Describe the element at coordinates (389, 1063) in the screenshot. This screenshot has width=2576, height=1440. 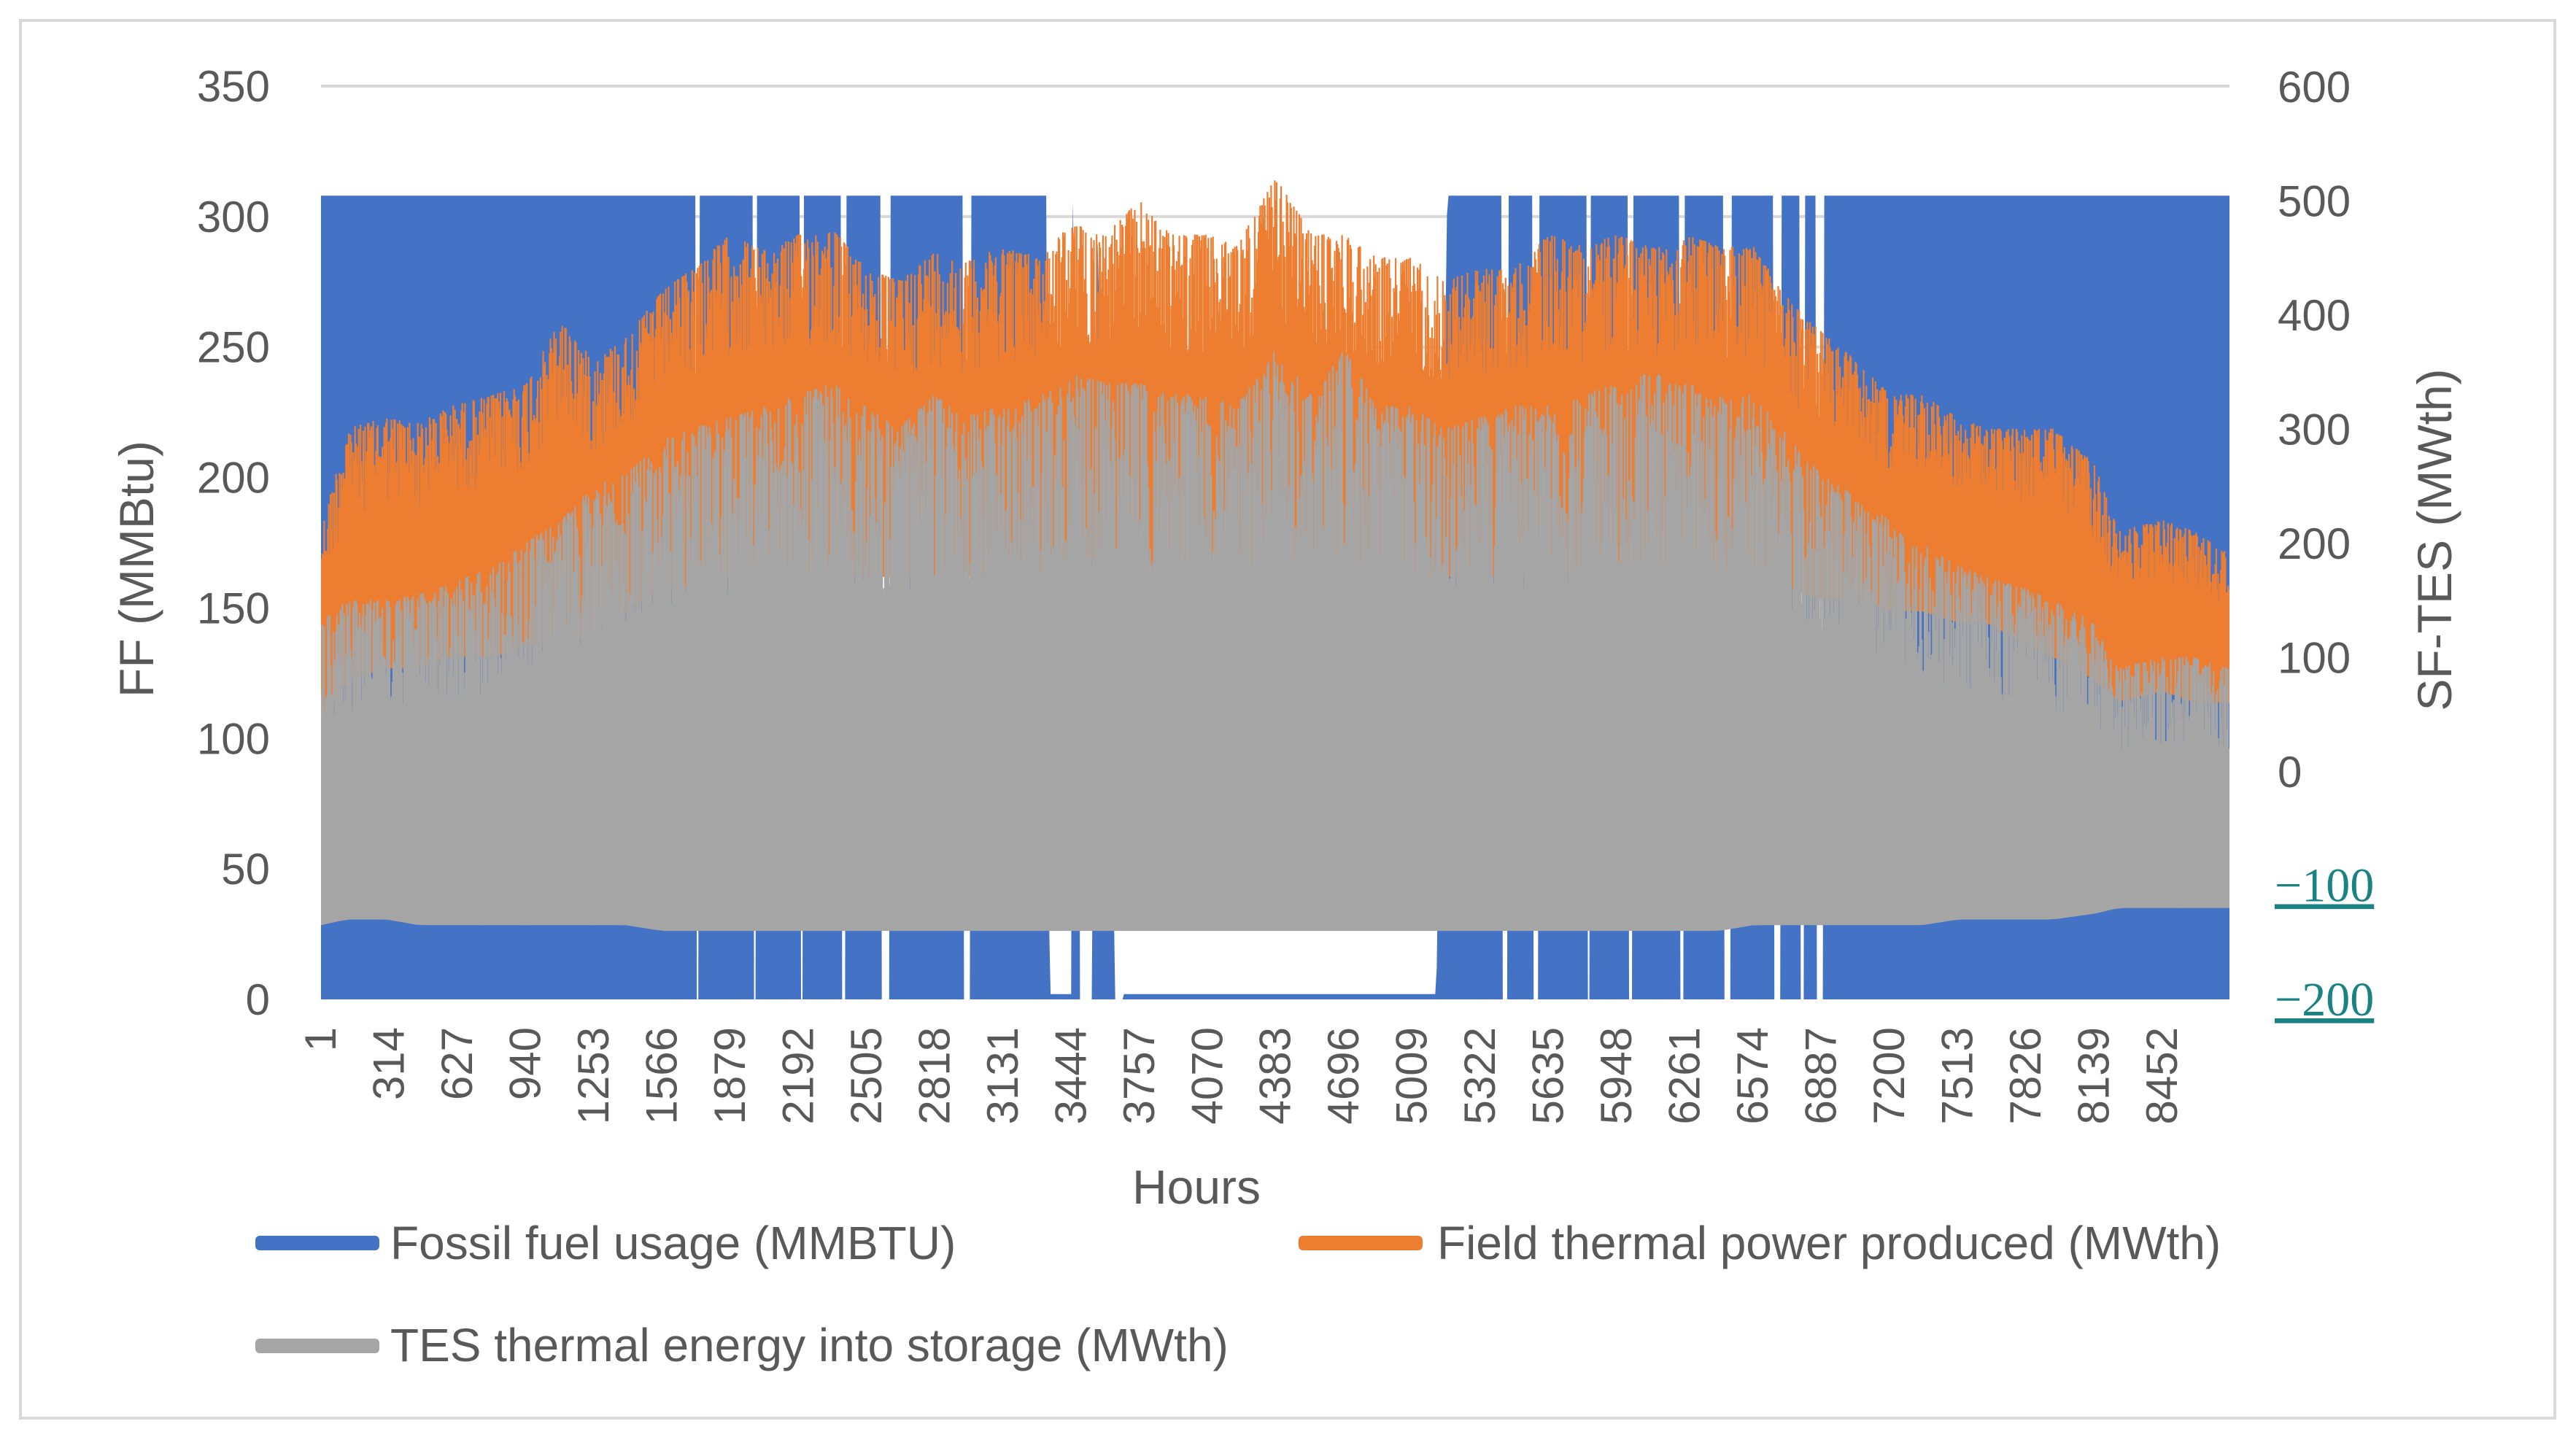
I see `x-tick-label: 314` at that location.